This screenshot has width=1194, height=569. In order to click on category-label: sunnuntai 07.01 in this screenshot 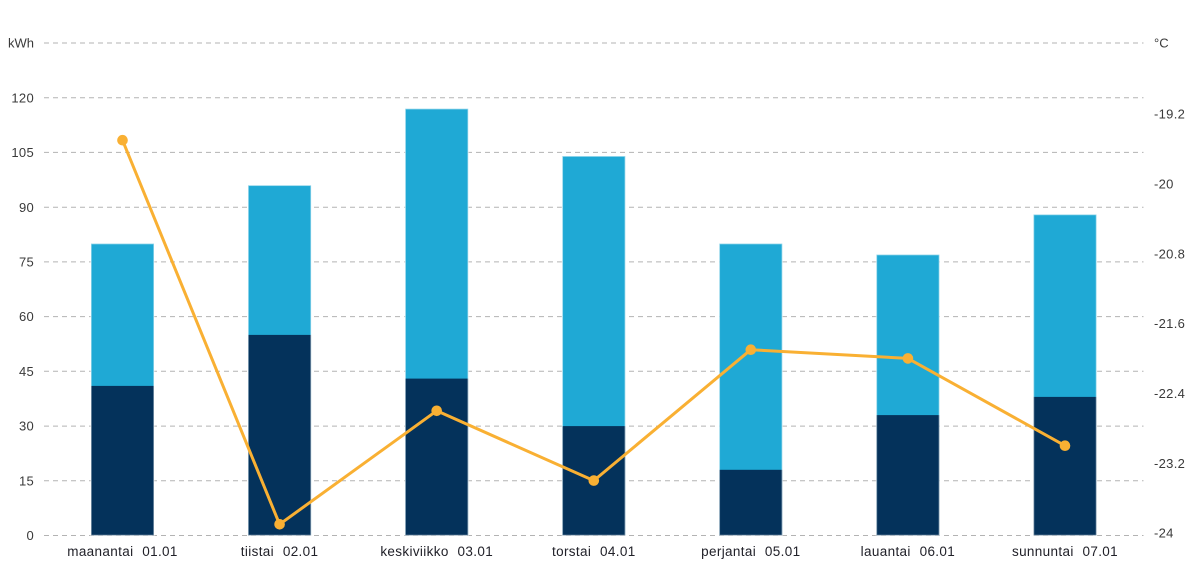, I will do `click(1065, 551)`.